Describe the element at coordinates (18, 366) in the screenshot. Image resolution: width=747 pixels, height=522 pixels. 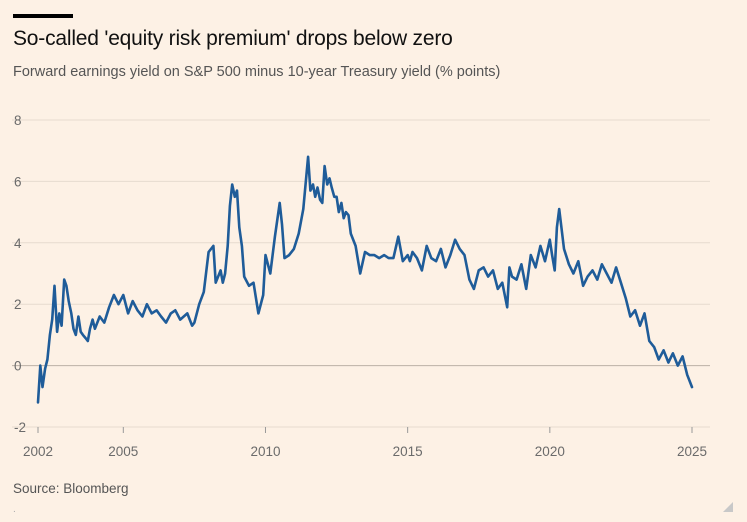
I see `y-tick-label: 0` at that location.